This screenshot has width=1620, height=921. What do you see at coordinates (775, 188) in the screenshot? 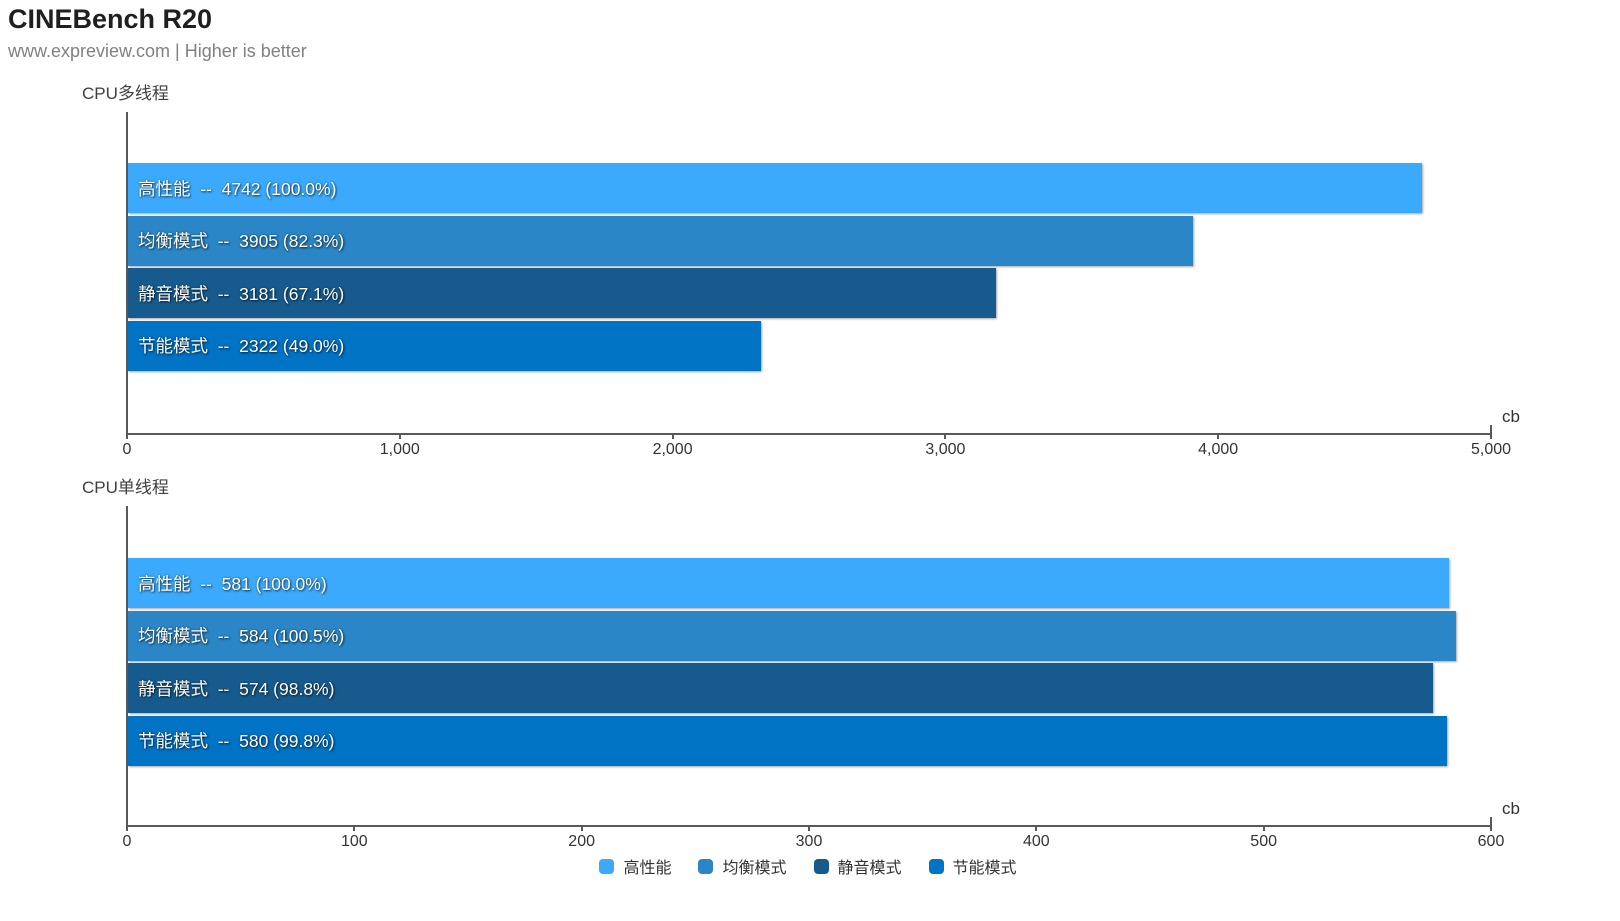
I see `bar-row: 高性能 -- 4742 (100.0%)` at bounding box center [775, 188].